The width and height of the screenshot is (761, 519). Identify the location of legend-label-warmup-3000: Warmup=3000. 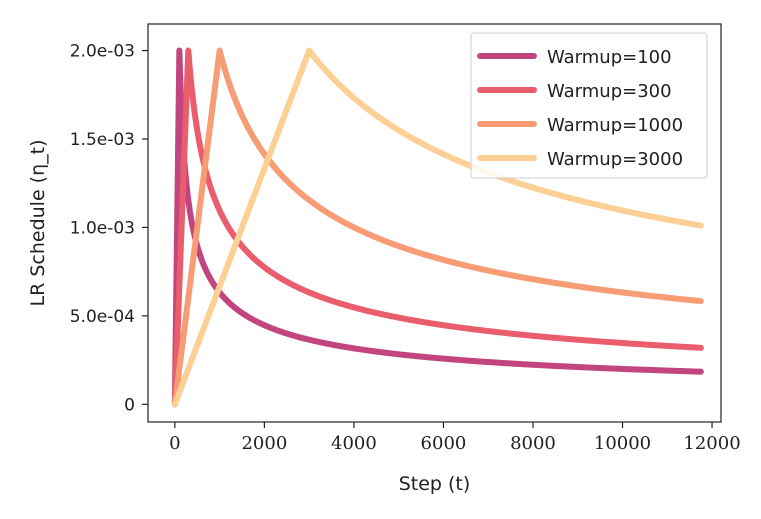
(615, 159).